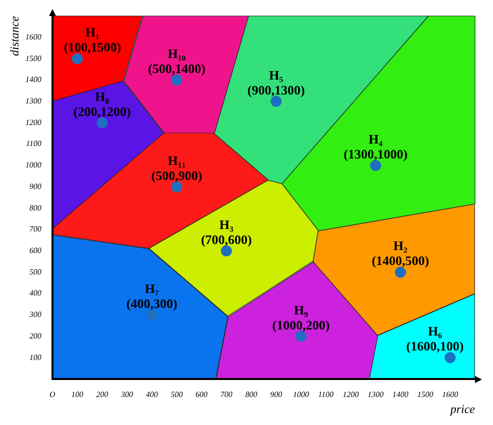  Describe the element at coordinates (176, 167) in the screenshot. I see `annotation: H₁₁ (500,900)` at that location.